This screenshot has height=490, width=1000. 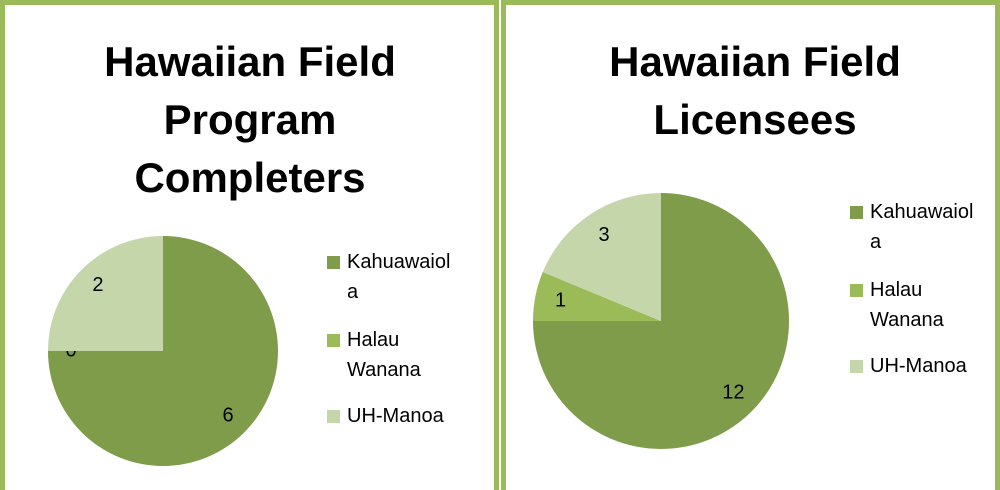 I want to click on data-label: 2, so click(x=97, y=285).